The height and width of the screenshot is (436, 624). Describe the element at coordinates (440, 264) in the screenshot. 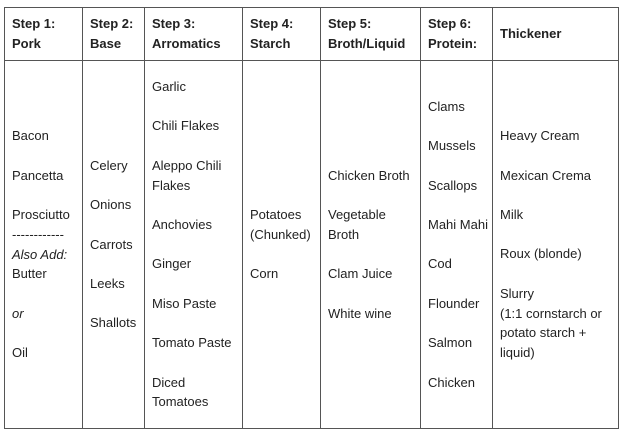

I see `list-item: Cod` at that location.